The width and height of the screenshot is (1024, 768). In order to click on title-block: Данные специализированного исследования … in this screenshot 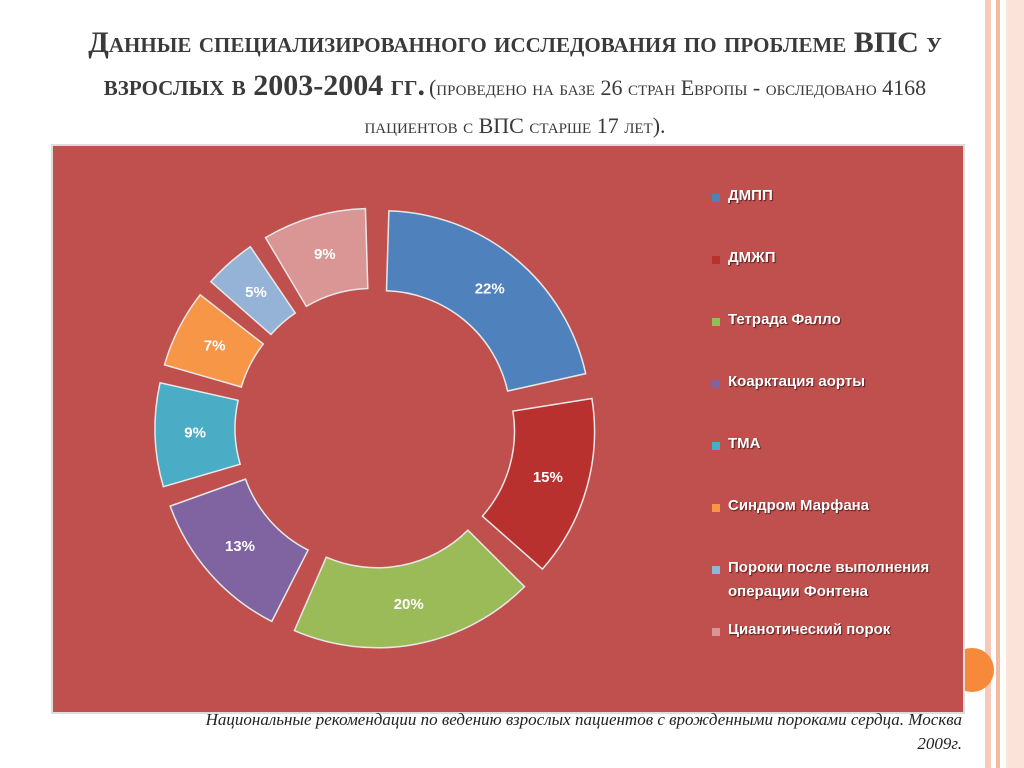, I will do `click(515, 86)`.